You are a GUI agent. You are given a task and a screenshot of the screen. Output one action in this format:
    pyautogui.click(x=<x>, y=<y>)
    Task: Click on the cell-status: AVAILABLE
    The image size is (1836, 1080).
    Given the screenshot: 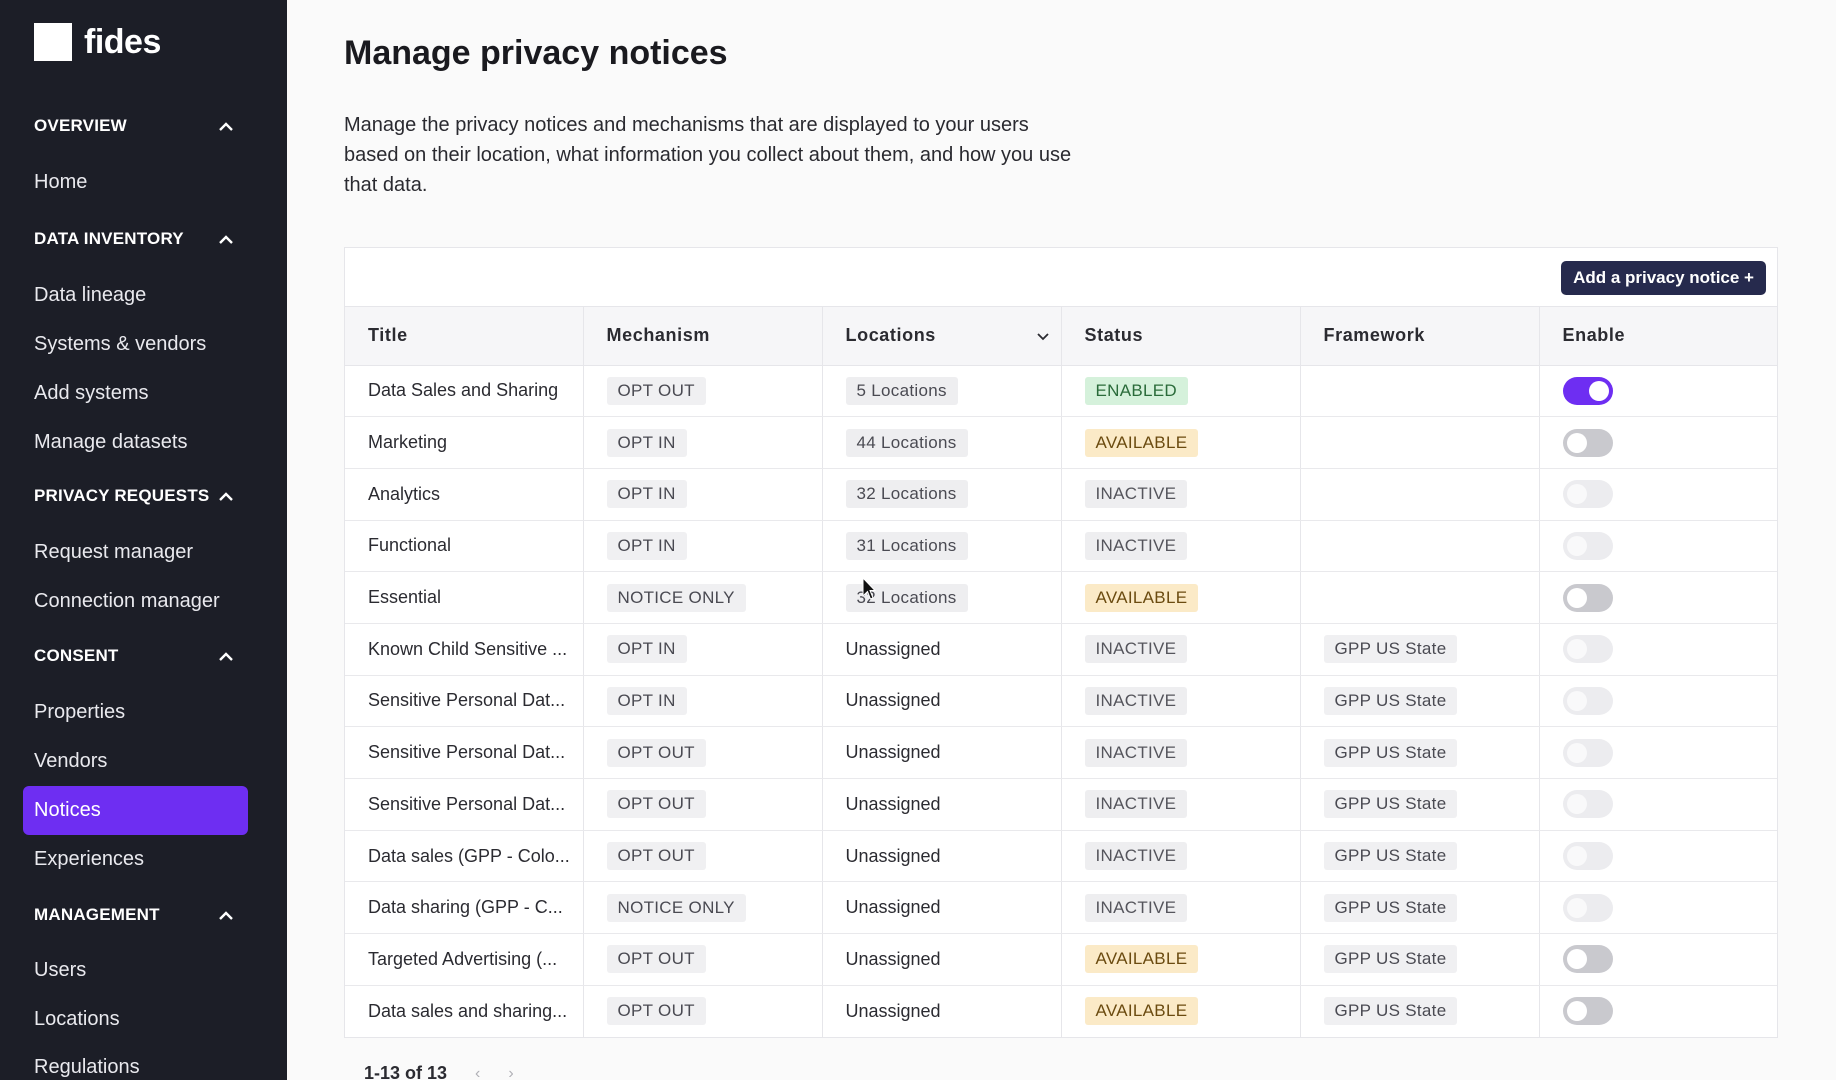 What is the action you would take?
    pyautogui.click(x=1181, y=959)
    